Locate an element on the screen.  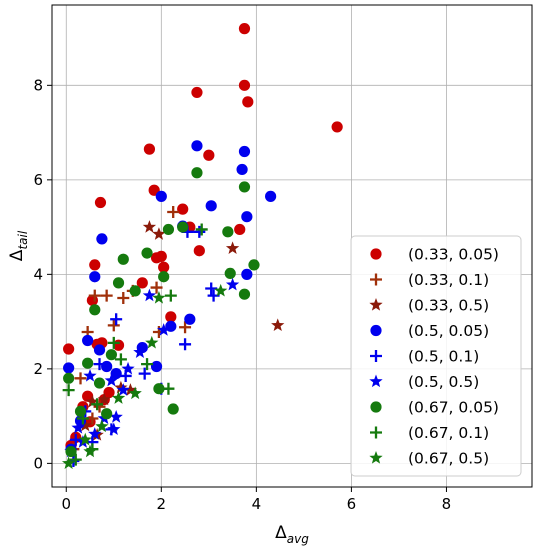
y-tick-label: 4 is located at coordinates (38, 274).